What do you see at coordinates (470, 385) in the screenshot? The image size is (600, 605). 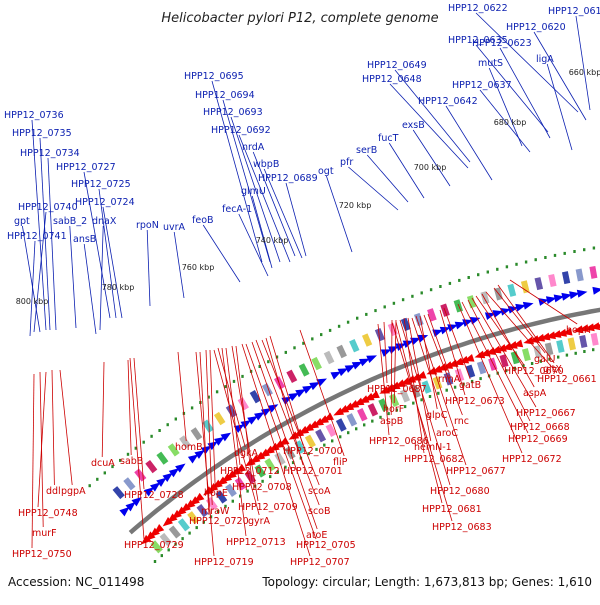 I see `gene-label-gatb: gatB` at bounding box center [470, 385].